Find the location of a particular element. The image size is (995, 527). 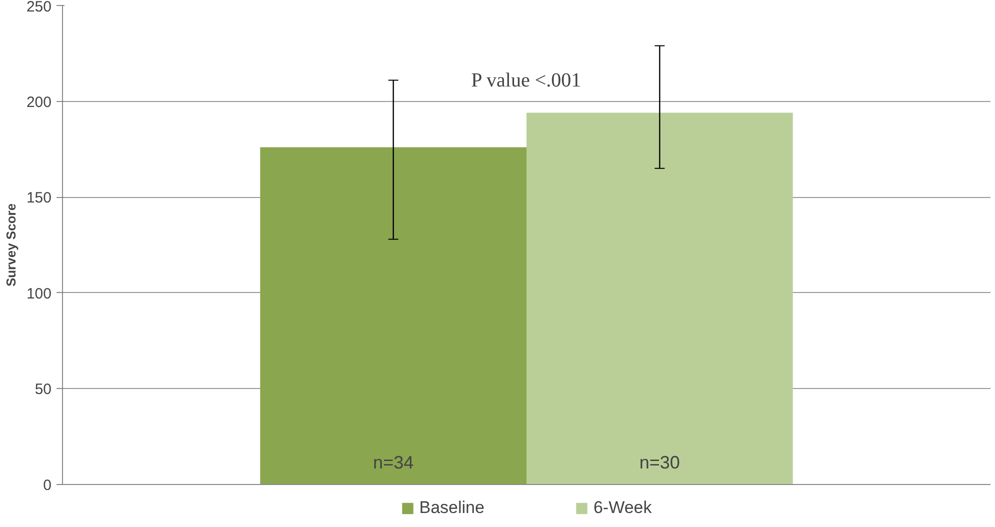

legend-label: 6-Week is located at coordinates (622, 508).